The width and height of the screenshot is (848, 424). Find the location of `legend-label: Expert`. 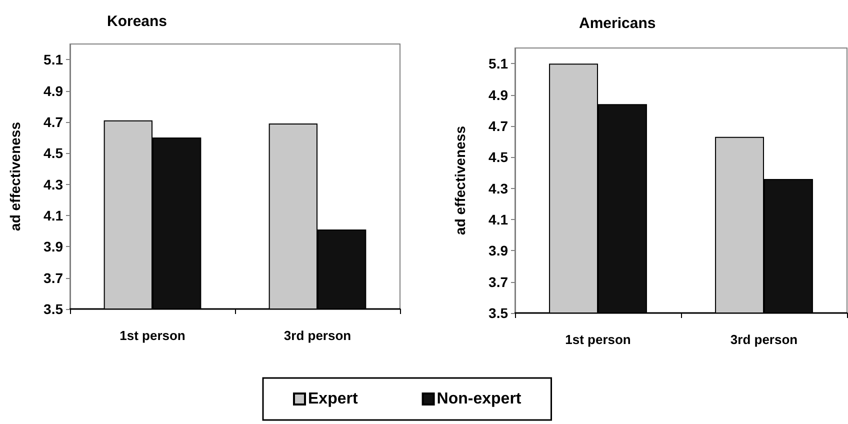

legend-label: Expert is located at coordinates (333, 399).